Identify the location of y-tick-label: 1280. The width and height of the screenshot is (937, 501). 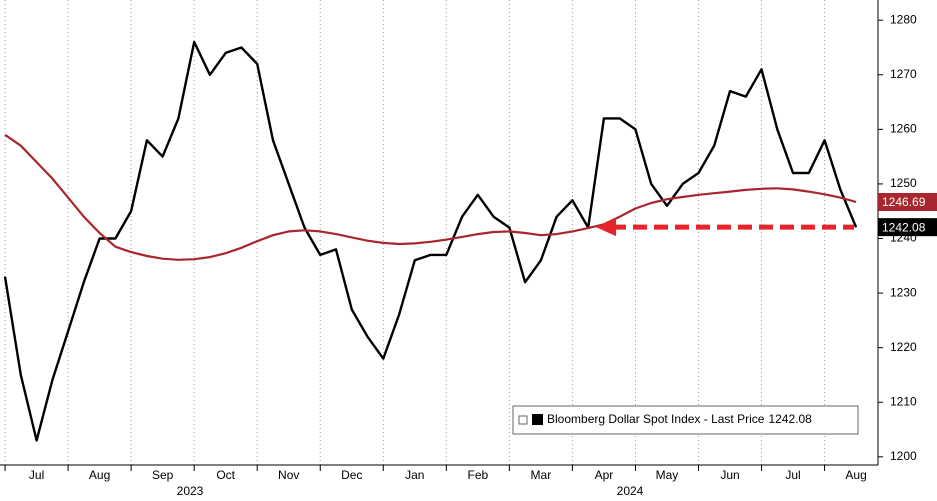
(903, 19).